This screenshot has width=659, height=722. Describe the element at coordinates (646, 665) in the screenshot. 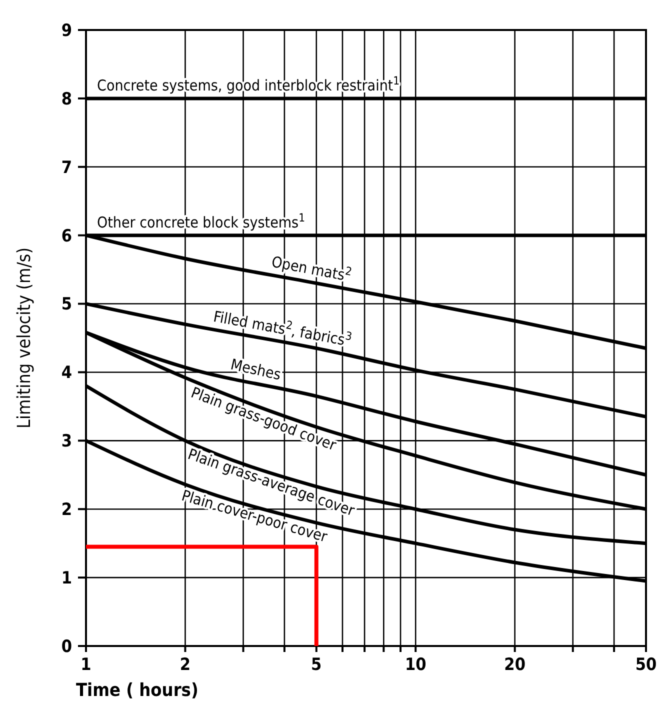

I see `x-tick-label: 50` at that location.